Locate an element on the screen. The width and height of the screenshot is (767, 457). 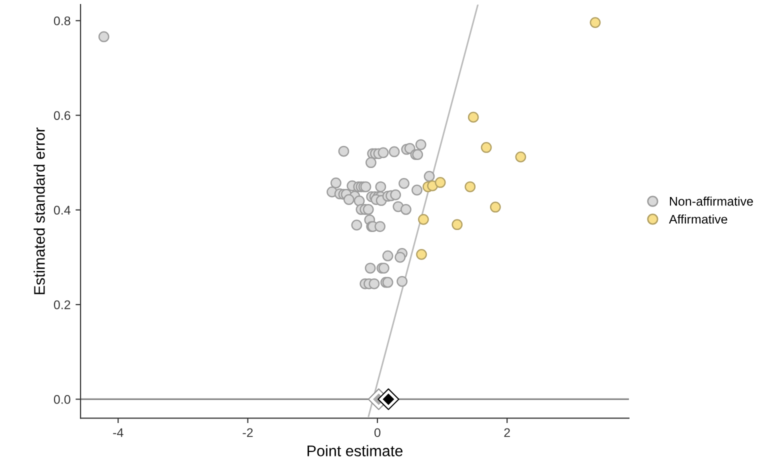
y-axis-title: Estimated standard error is located at coordinates (39, 211).